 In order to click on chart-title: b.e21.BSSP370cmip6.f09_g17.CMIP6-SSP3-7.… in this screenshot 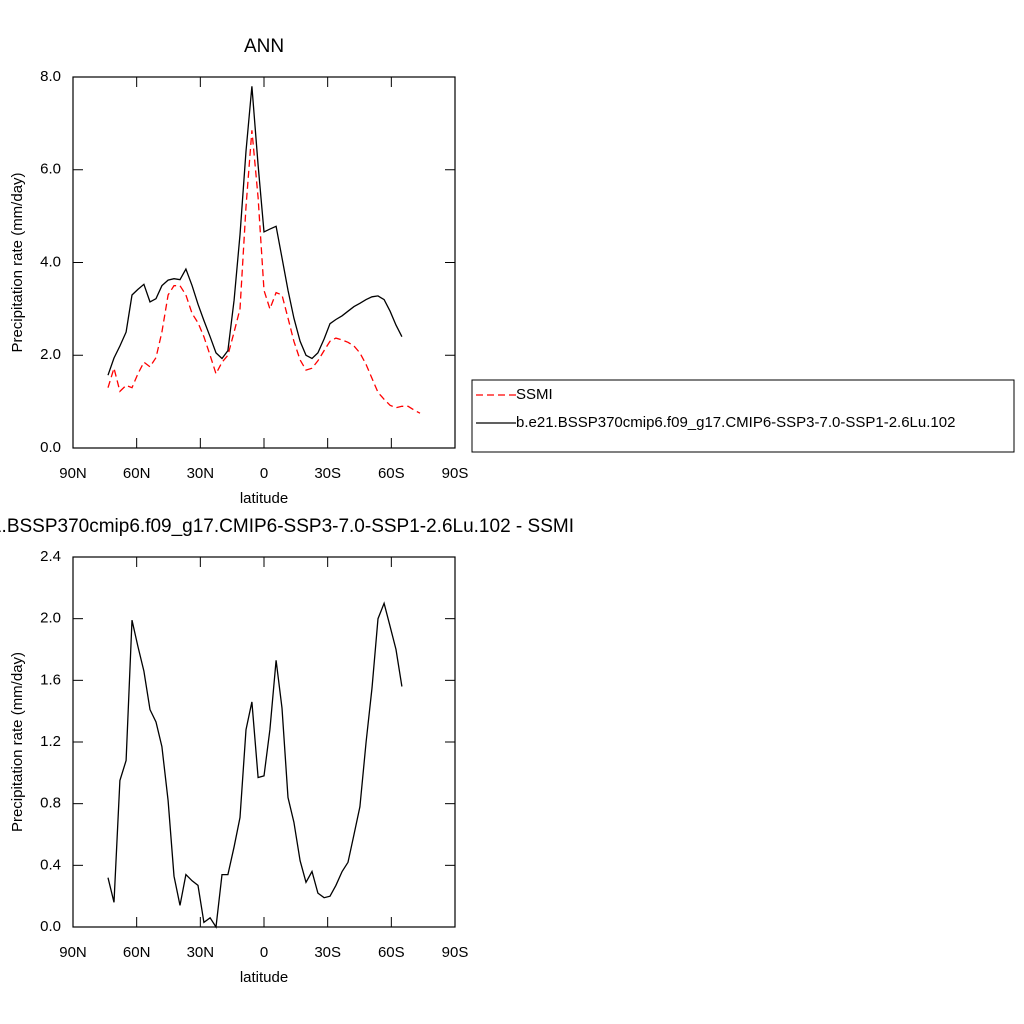, I will do `click(287, 526)`.